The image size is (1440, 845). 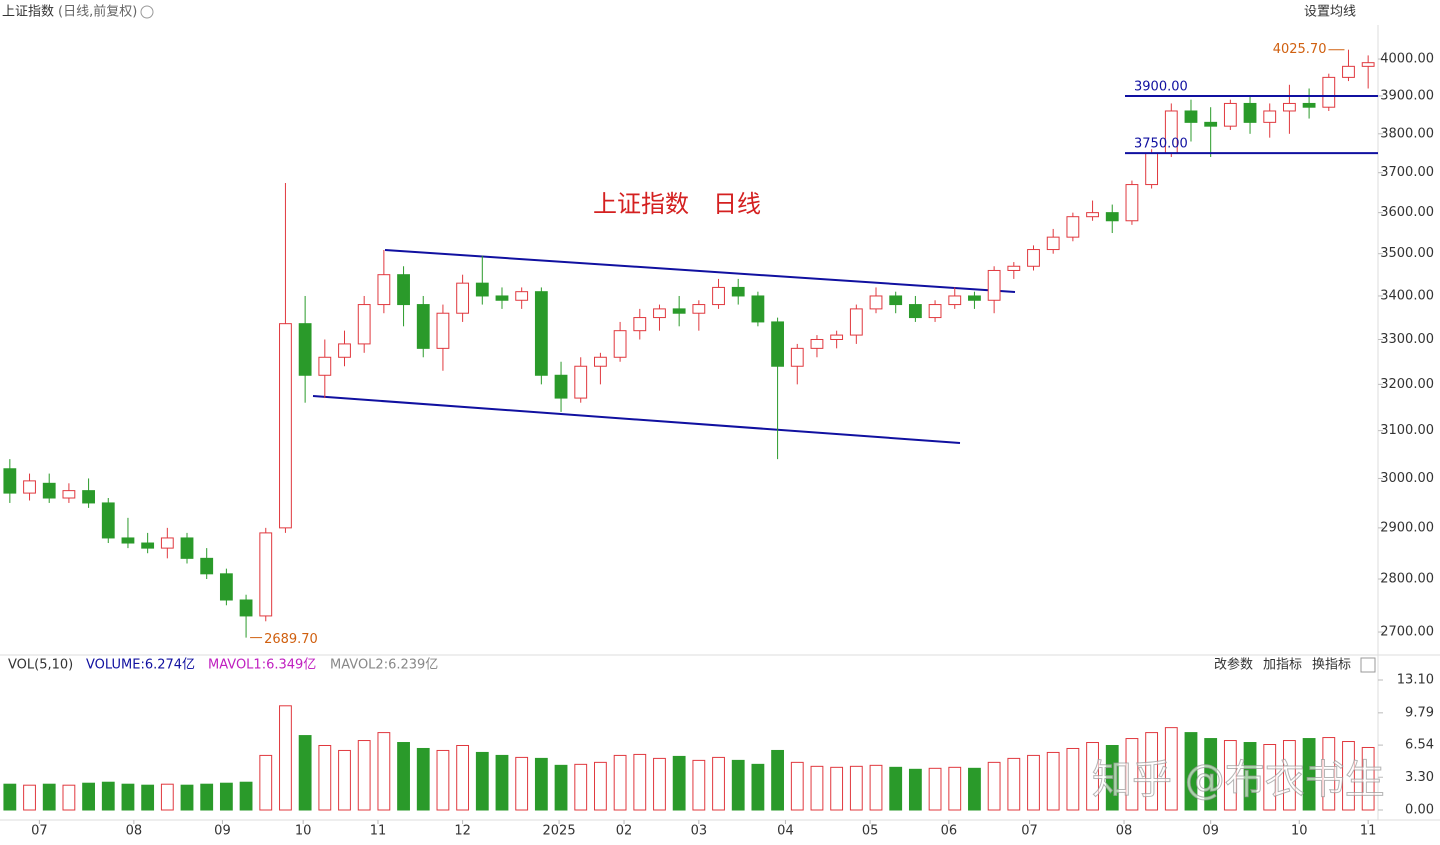 What do you see at coordinates (28, 12) in the screenshot?
I see `index-name: 上证指数` at bounding box center [28, 12].